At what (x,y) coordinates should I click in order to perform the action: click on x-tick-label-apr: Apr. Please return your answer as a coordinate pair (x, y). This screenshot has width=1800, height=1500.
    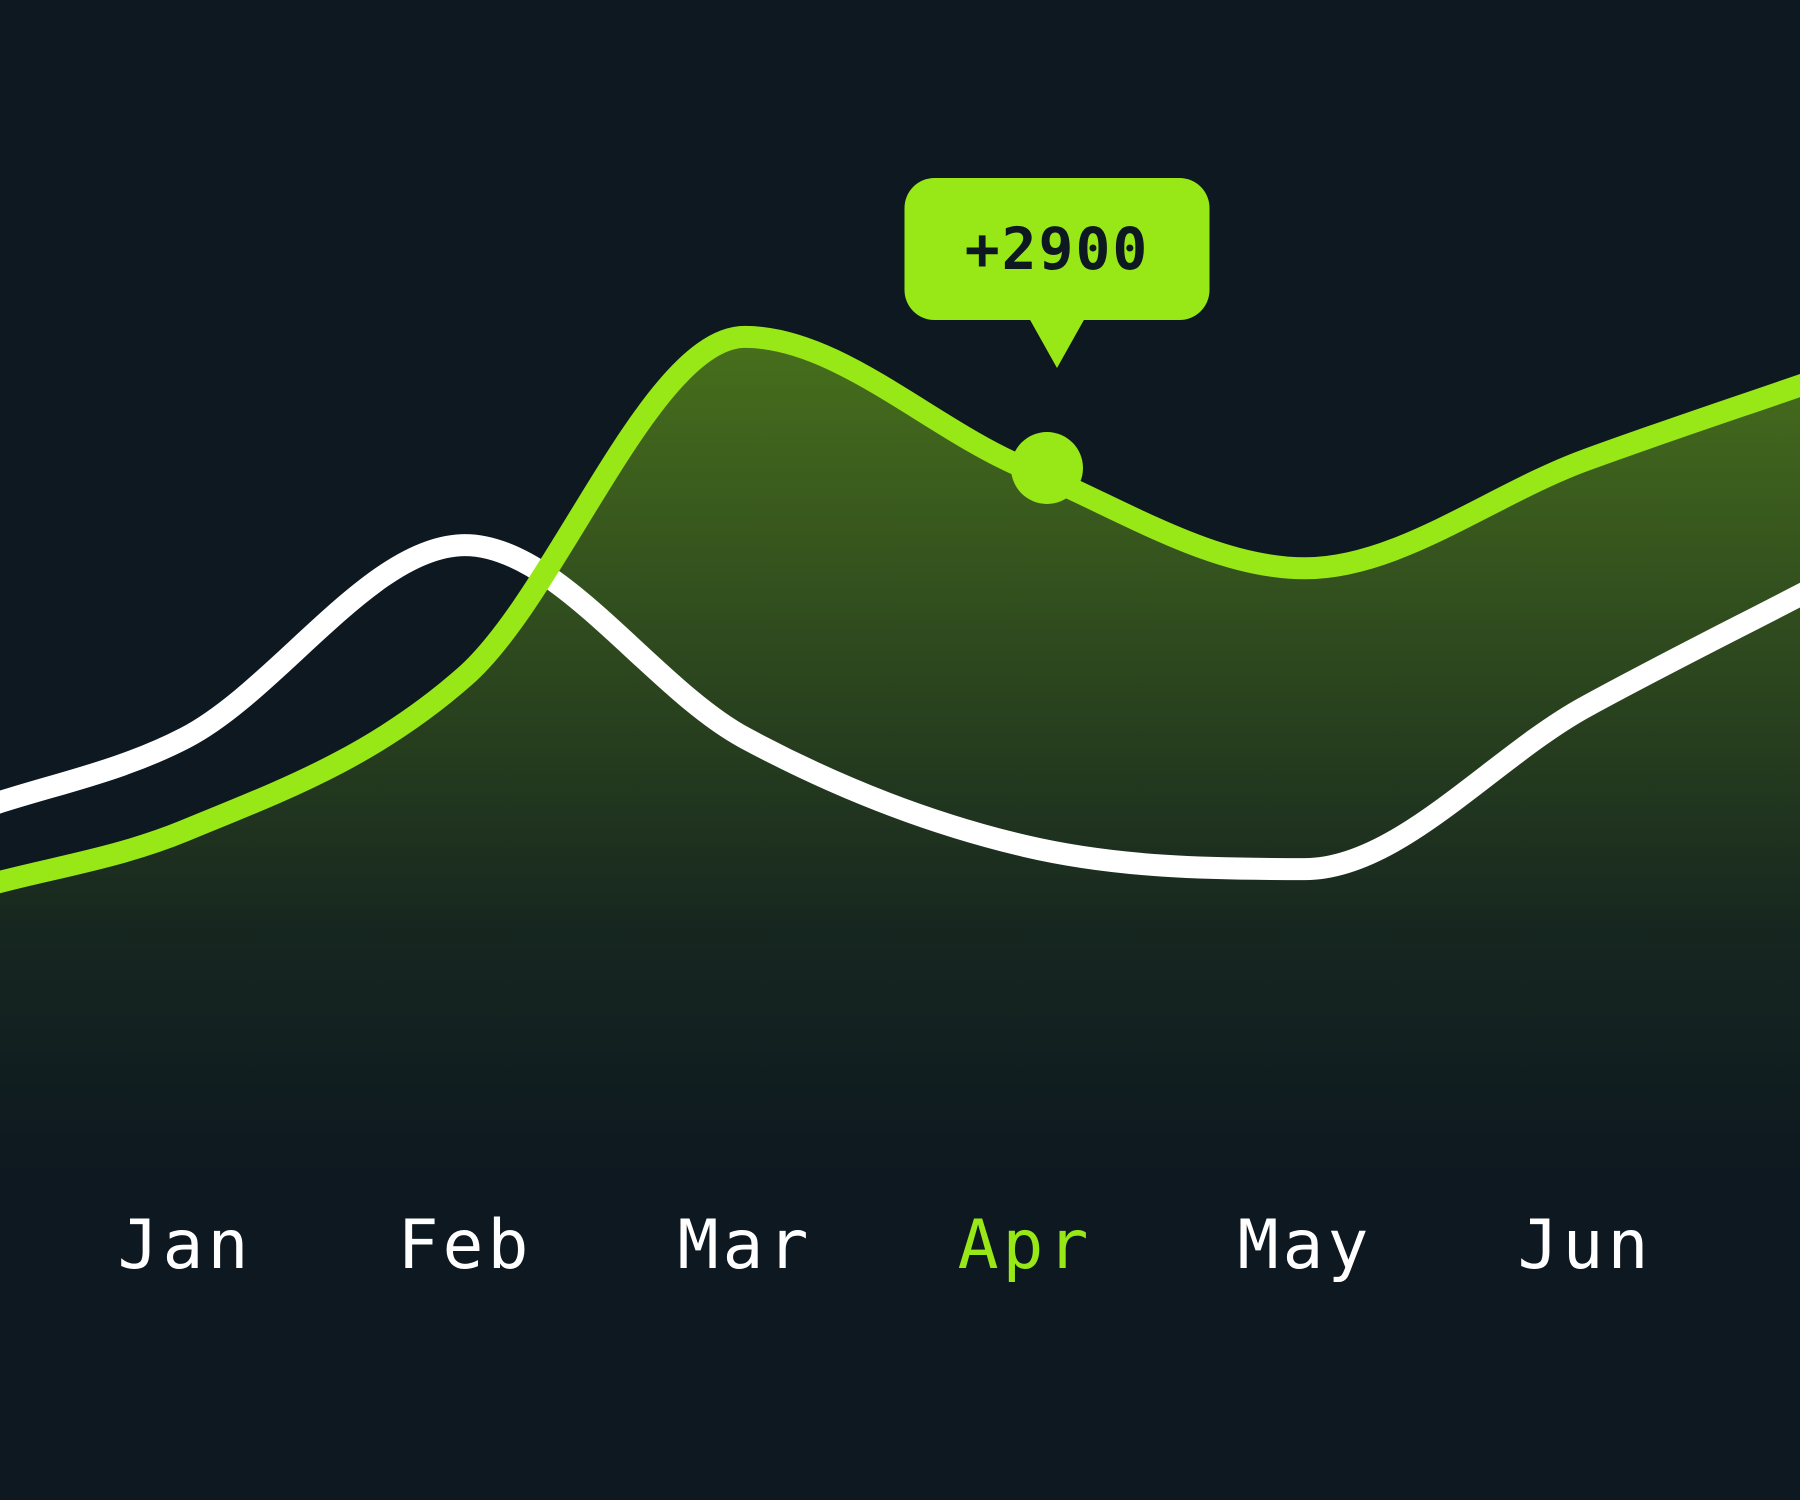
    Looking at the image, I should click on (1025, 1245).